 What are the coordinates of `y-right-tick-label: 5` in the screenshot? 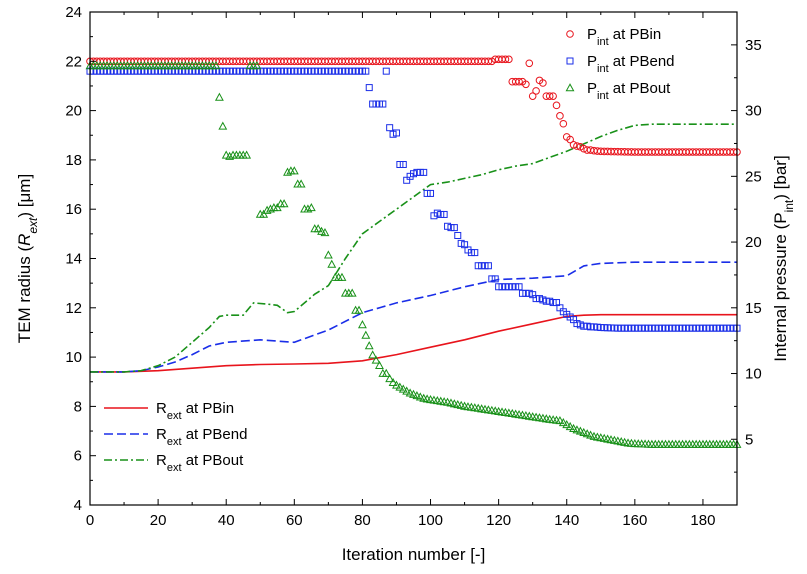 It's located at (749, 439).